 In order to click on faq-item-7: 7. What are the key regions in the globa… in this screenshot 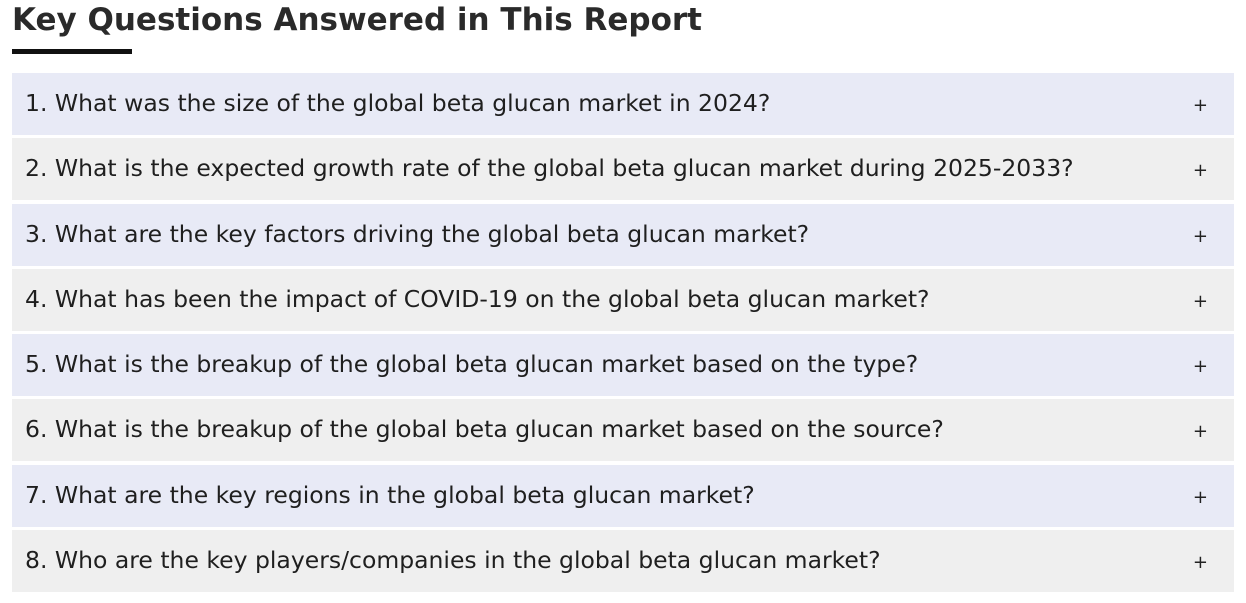, I will do `click(623, 495)`.